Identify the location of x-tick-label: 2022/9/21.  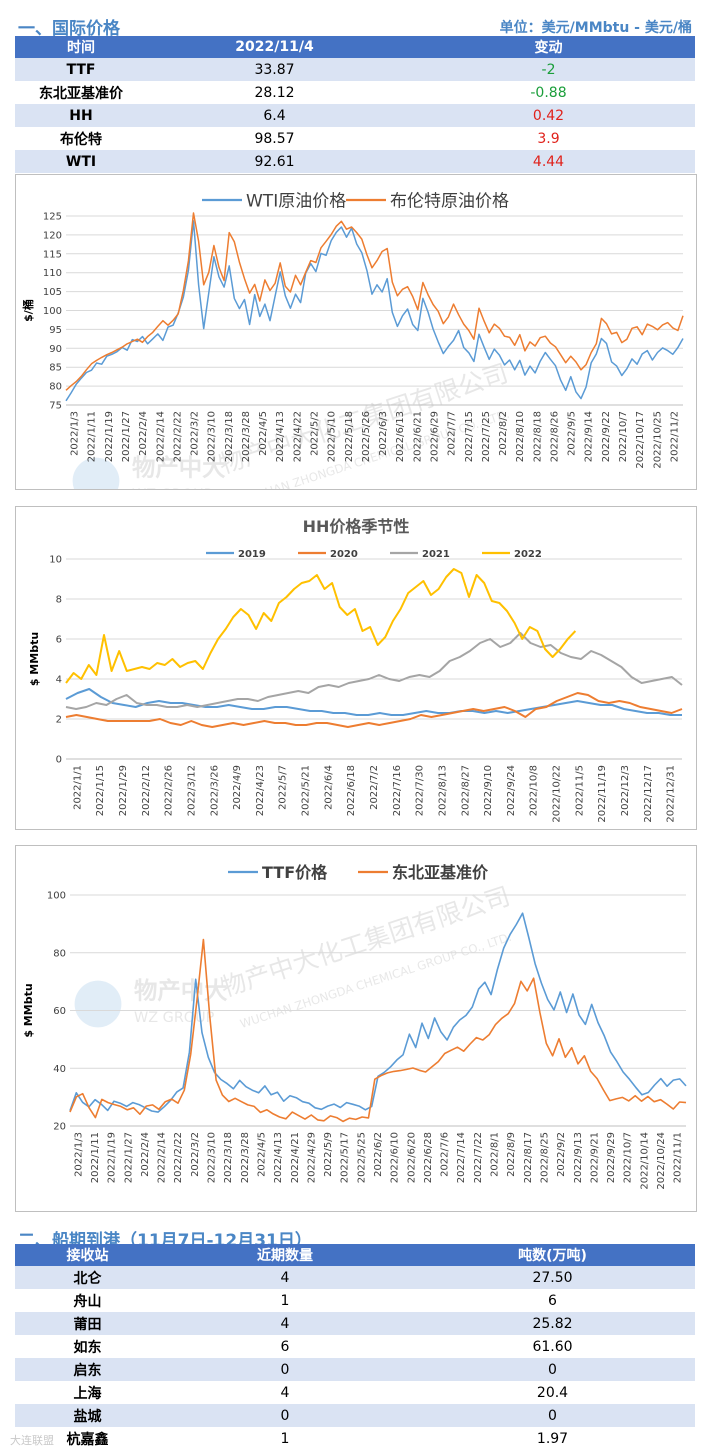
(594, 1157).